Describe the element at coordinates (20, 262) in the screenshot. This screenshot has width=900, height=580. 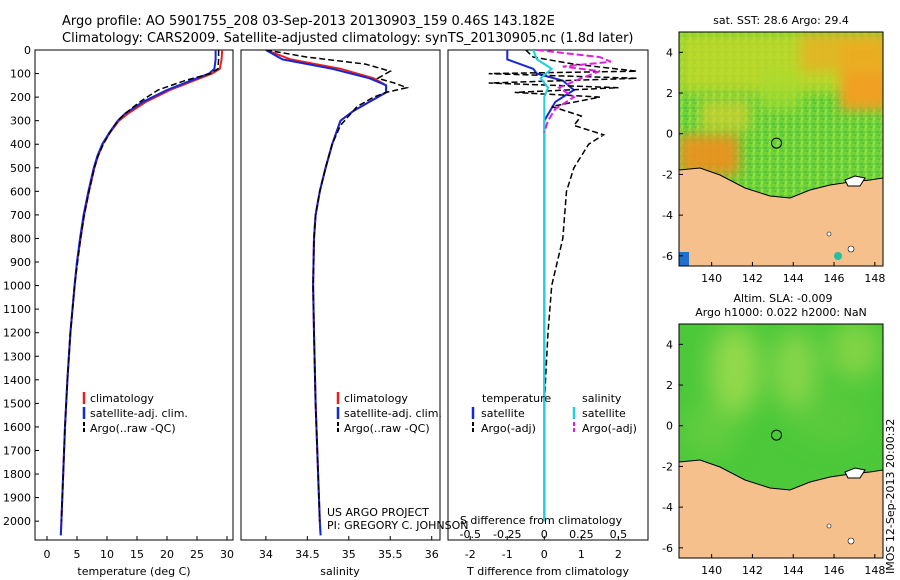
I see `depth-tick-label: 900` at that location.